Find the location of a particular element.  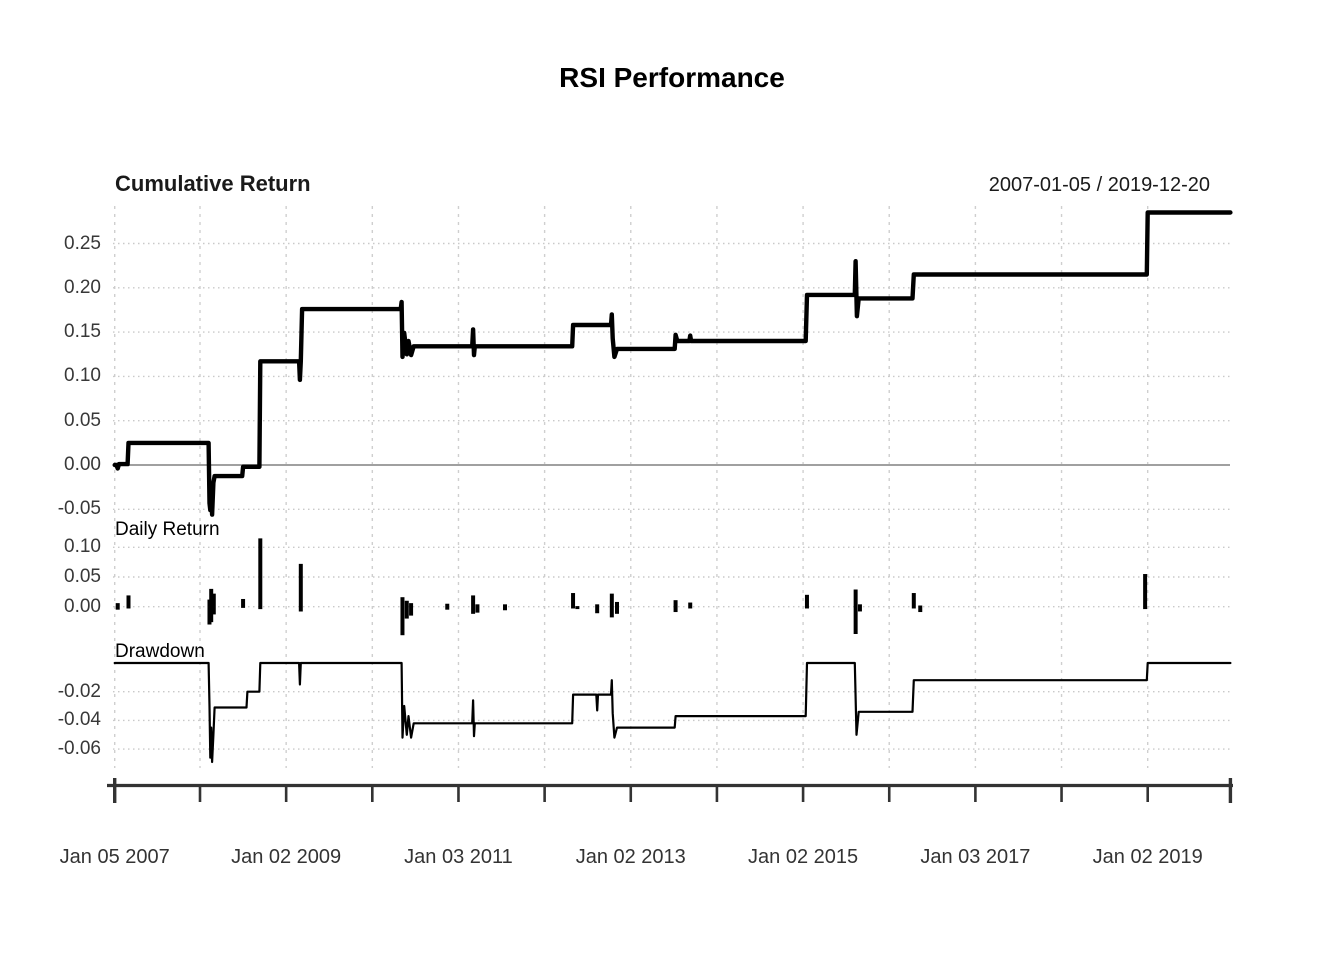

x-tick-label: Jan 02 2009 is located at coordinates (286, 857).